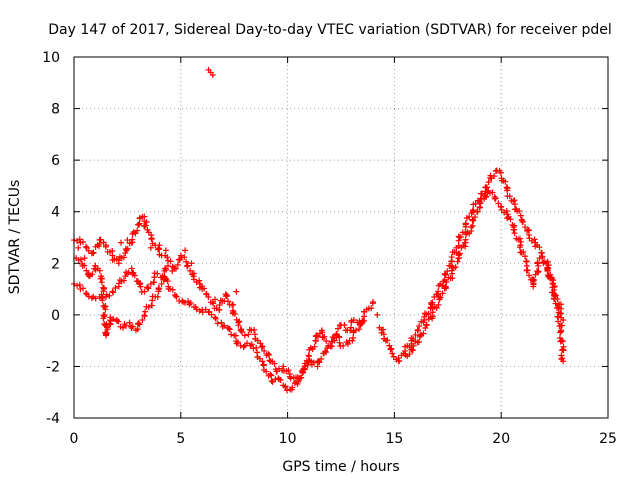 The width and height of the screenshot is (640, 480). I want to click on x-tick-label: 20, so click(501, 439).